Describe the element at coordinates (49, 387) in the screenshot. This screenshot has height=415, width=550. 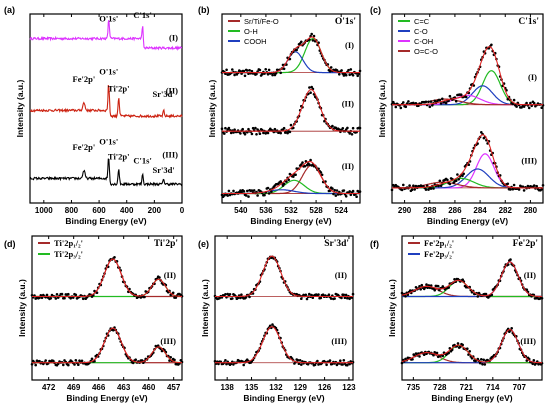
I see `x-tick-label: 472` at that location.